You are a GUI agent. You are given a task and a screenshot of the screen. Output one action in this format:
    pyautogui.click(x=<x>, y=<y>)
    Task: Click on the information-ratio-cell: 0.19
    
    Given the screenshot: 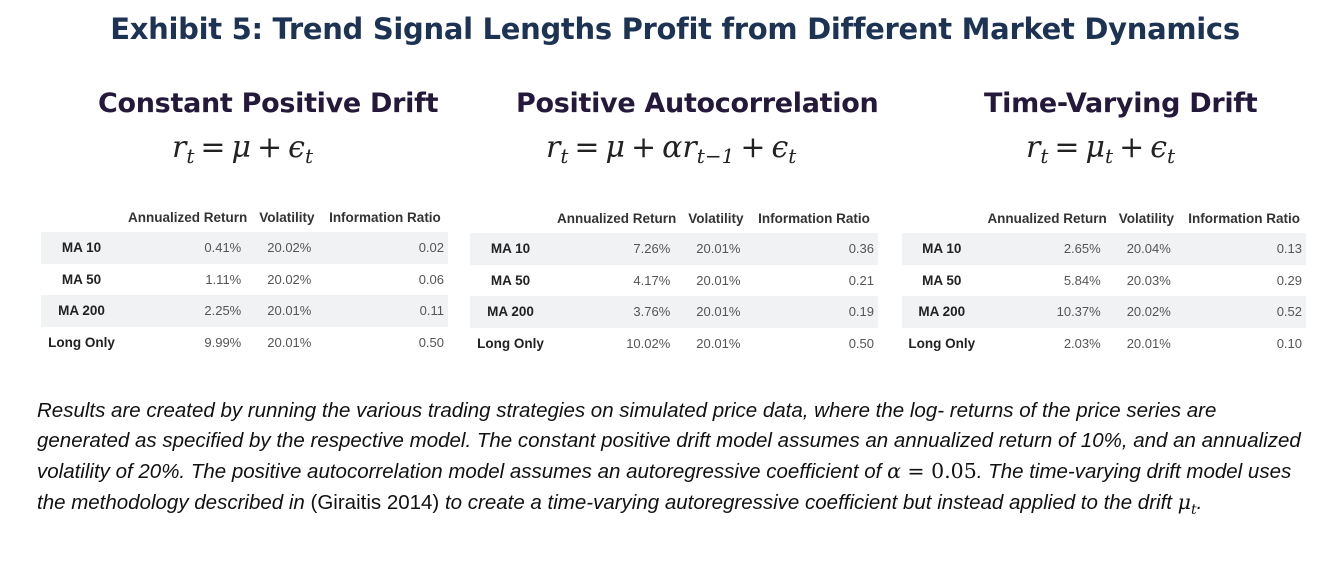 What is the action you would take?
    pyautogui.click(x=815, y=312)
    